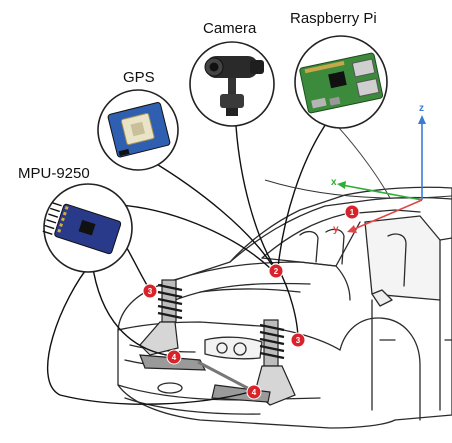 This screenshot has height=443, width=452. Describe the element at coordinates (363, 68) in the screenshot. I see `pi-usb-port` at that location.